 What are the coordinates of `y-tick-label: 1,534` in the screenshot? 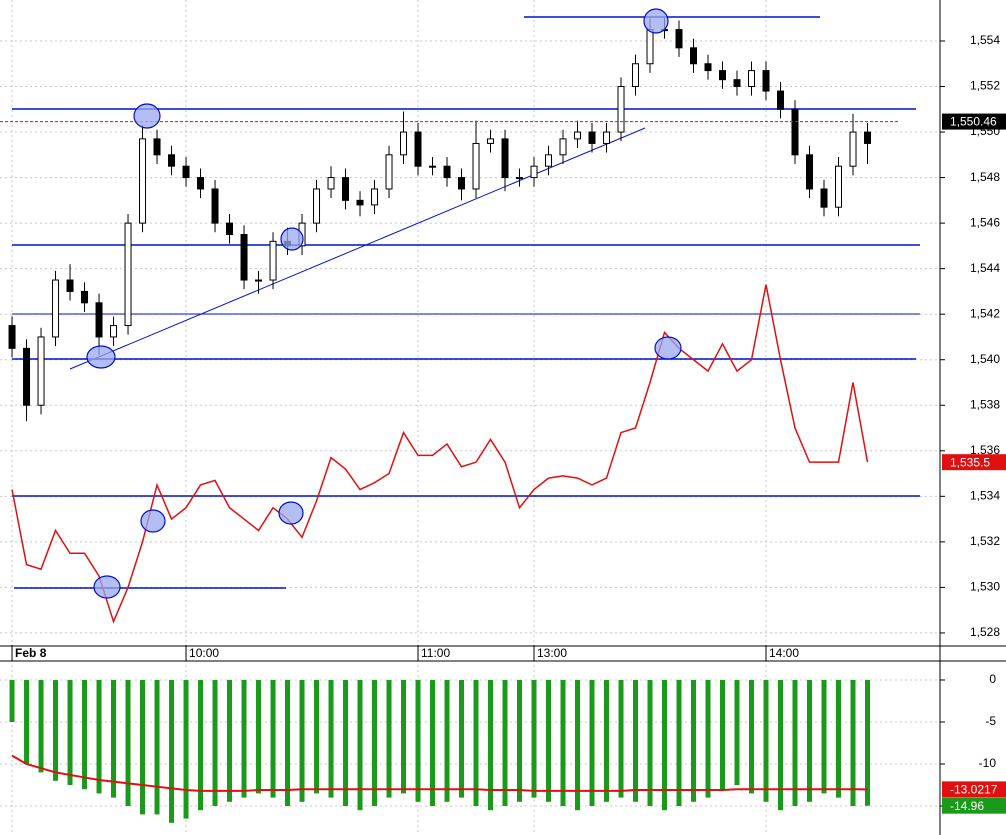 It's located at (985, 496).